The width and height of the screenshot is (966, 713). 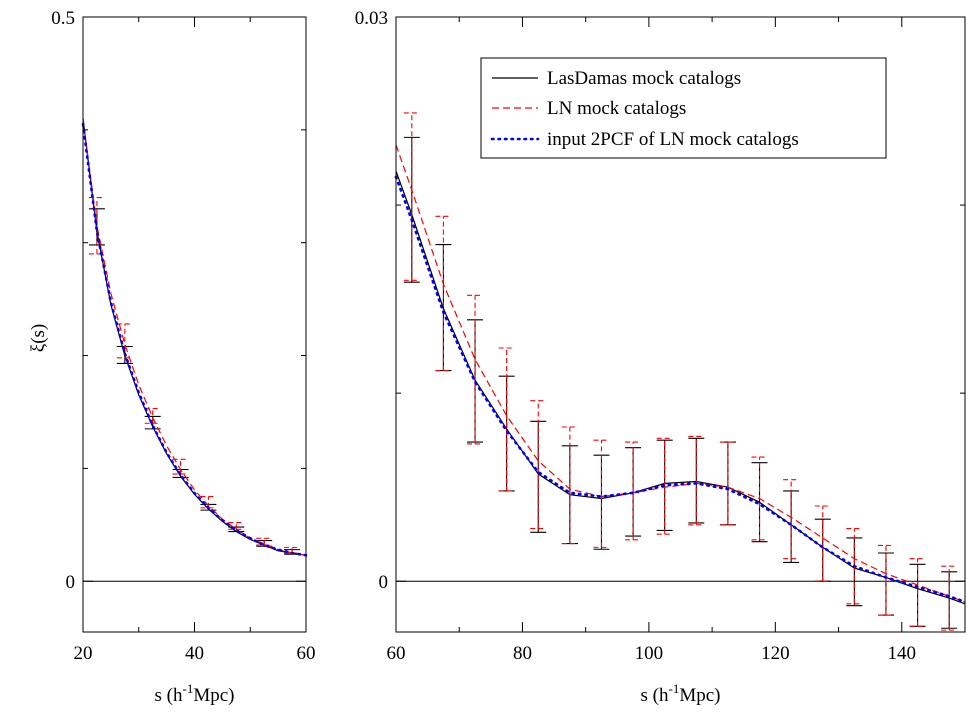 What do you see at coordinates (38, 338) in the screenshot?
I see `left-y-axis-label: ξ(s)` at bounding box center [38, 338].